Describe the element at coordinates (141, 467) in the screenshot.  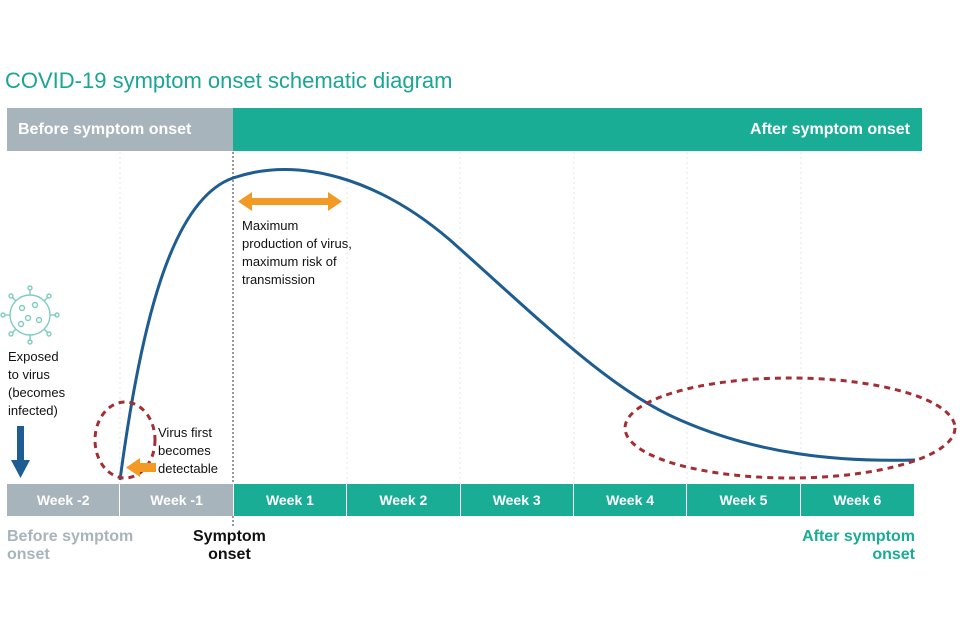
I see `detectable-arrow-icon` at that location.